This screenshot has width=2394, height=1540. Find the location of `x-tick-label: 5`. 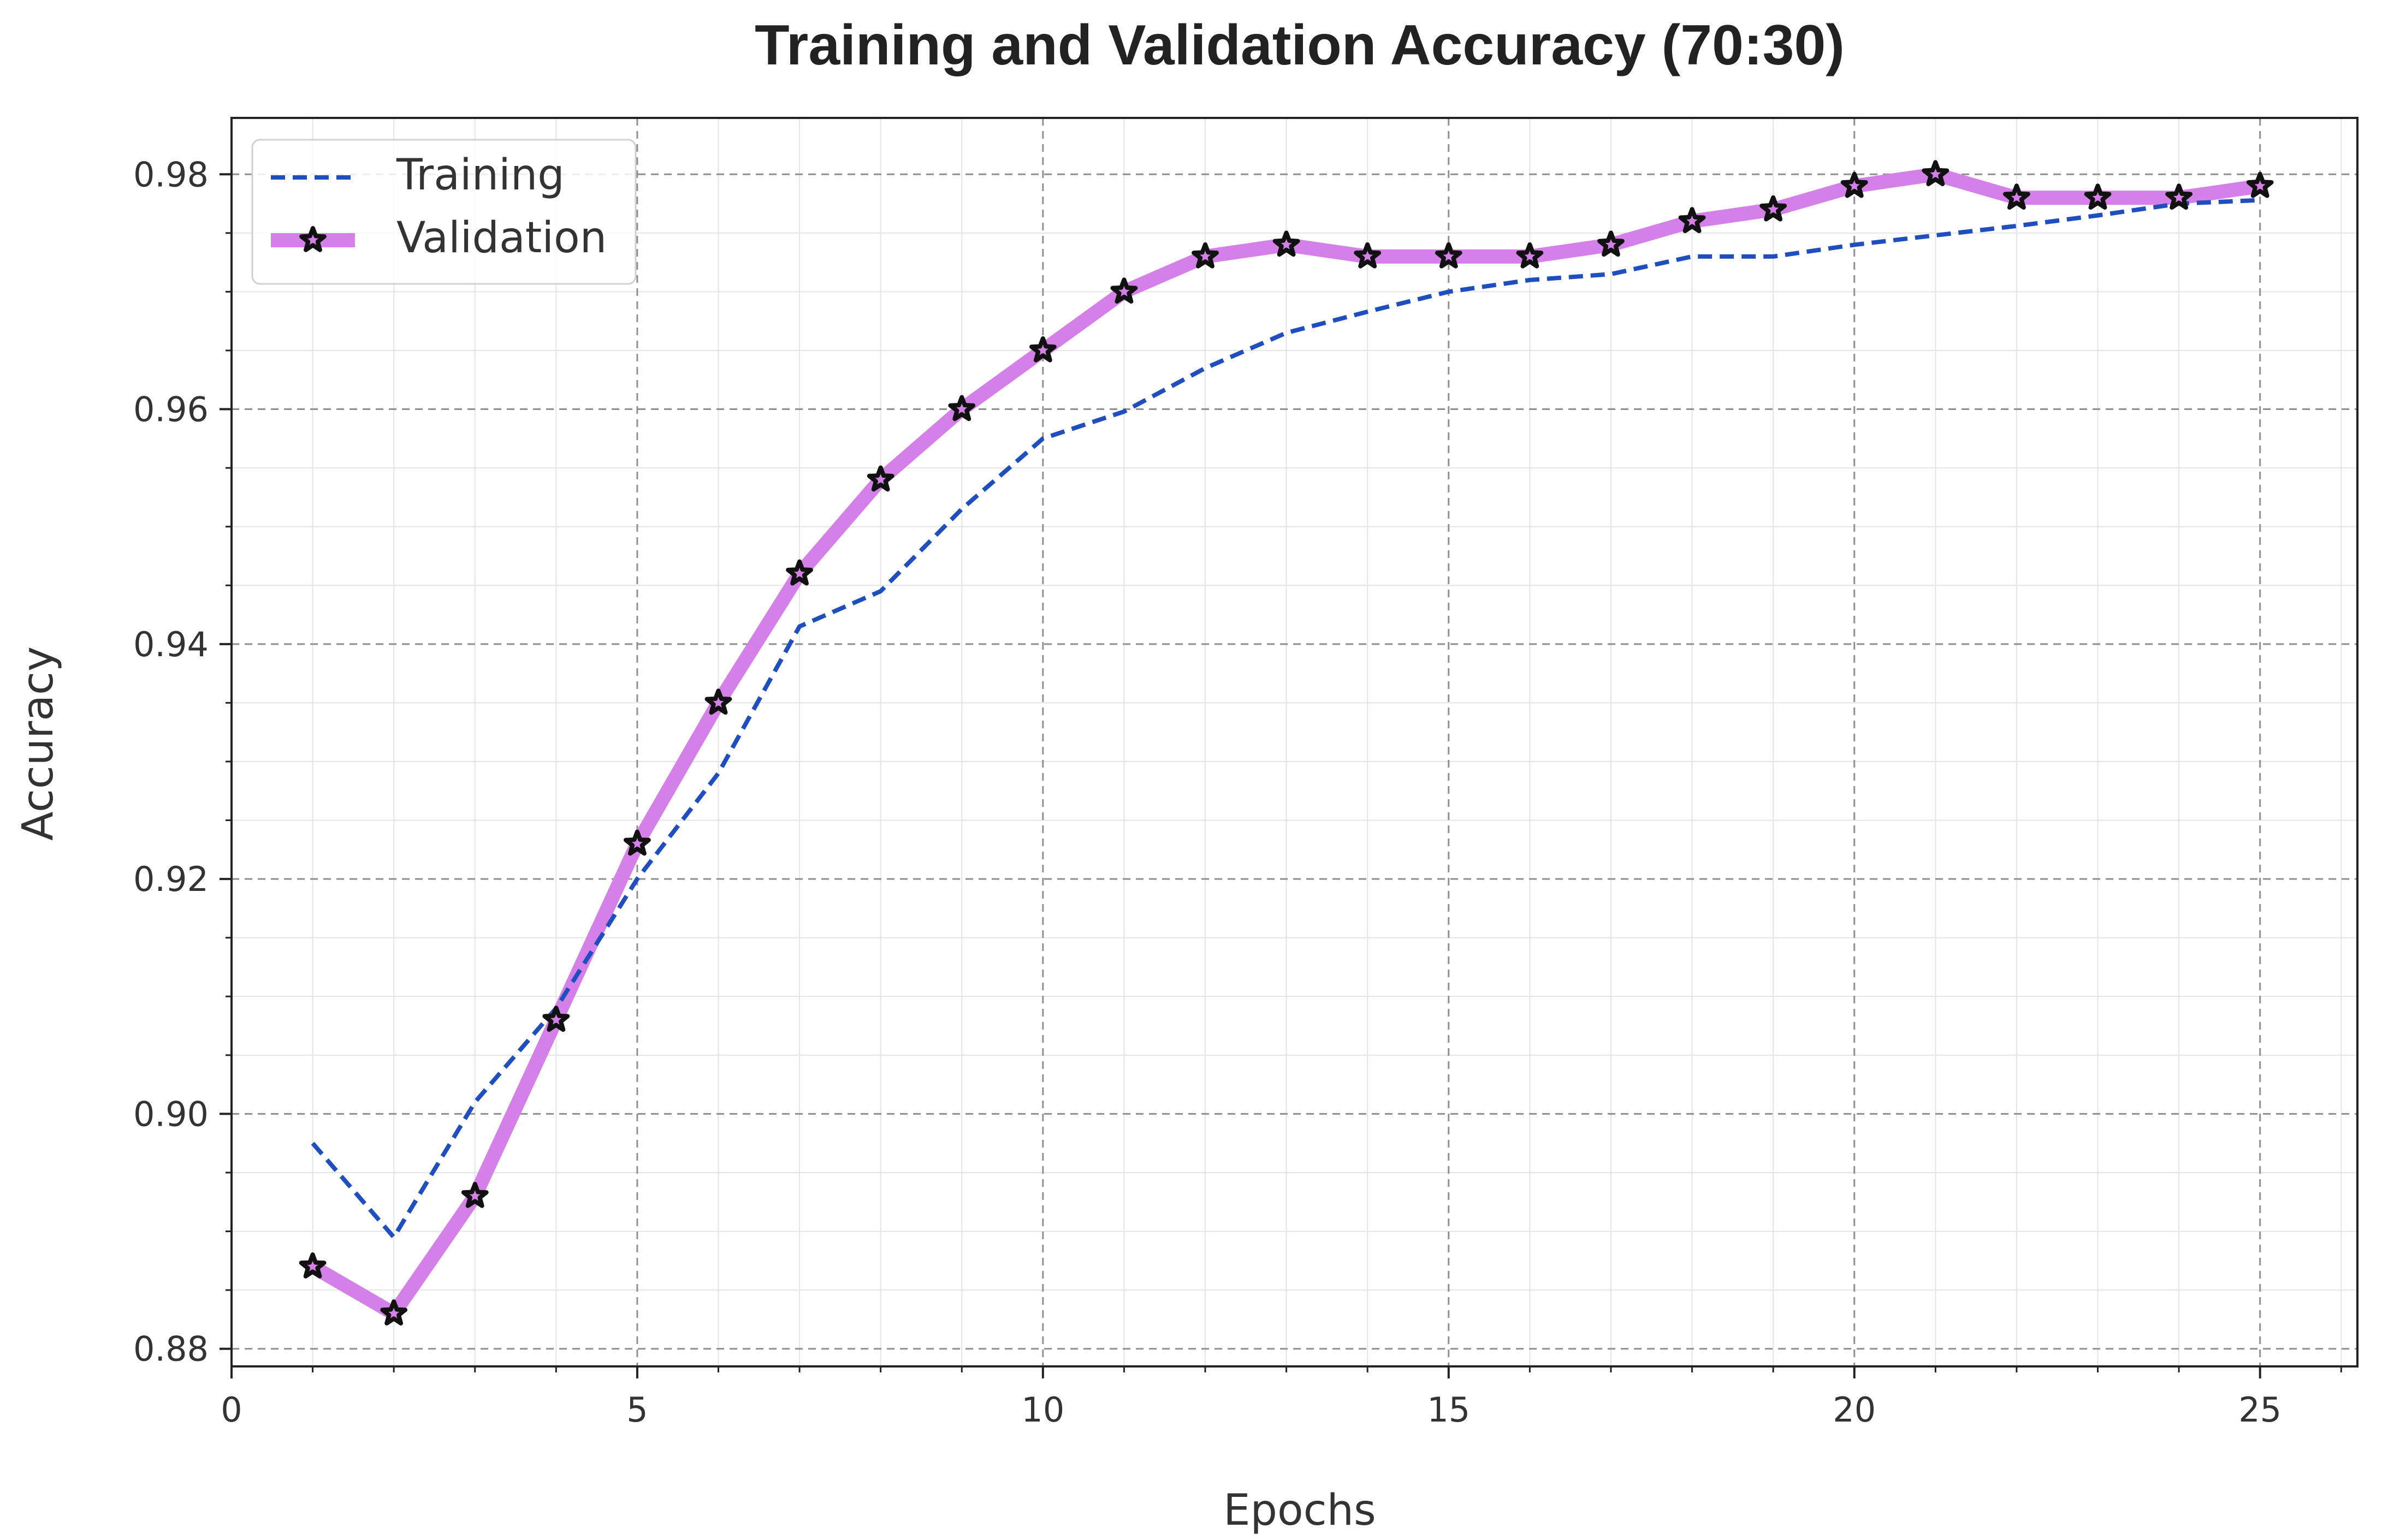

x-tick-label: 5 is located at coordinates (637, 1410).